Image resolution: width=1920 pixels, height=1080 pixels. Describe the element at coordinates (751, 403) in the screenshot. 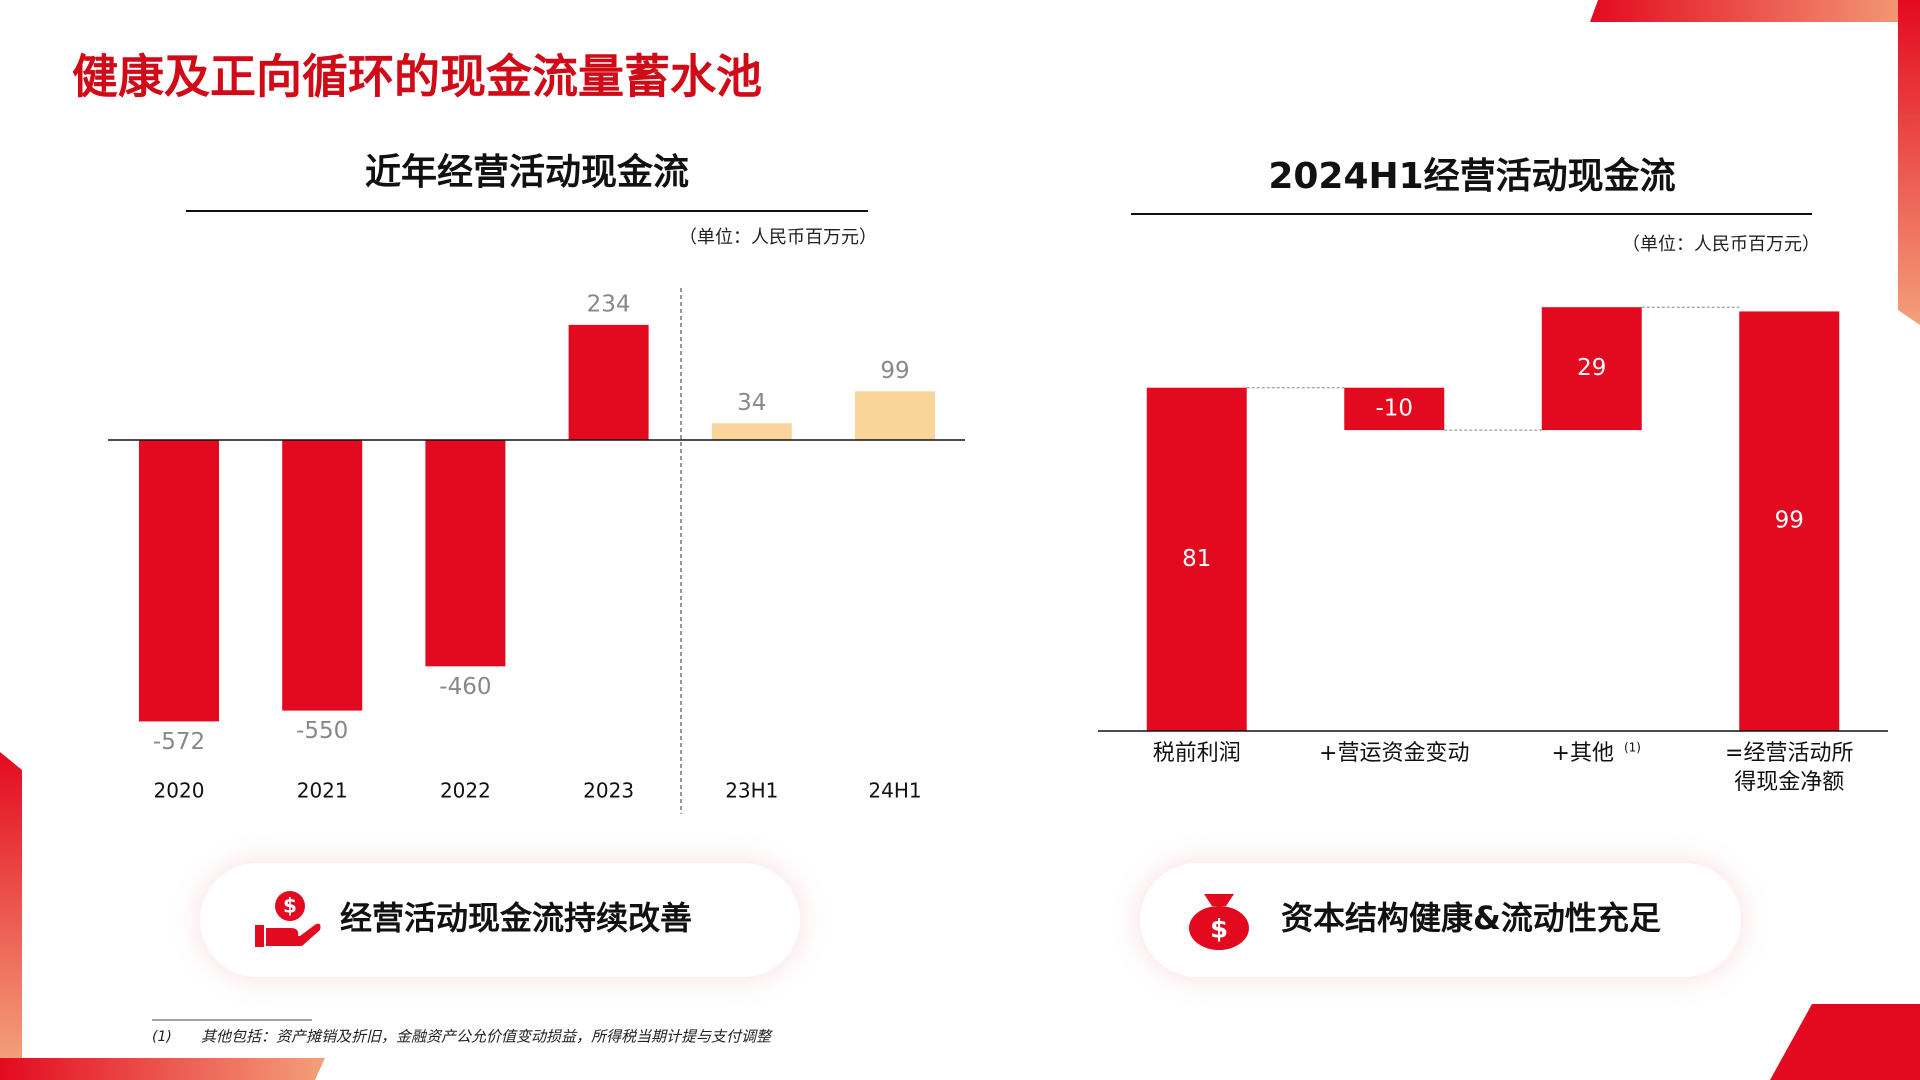

I see `value-label: 34` at that location.